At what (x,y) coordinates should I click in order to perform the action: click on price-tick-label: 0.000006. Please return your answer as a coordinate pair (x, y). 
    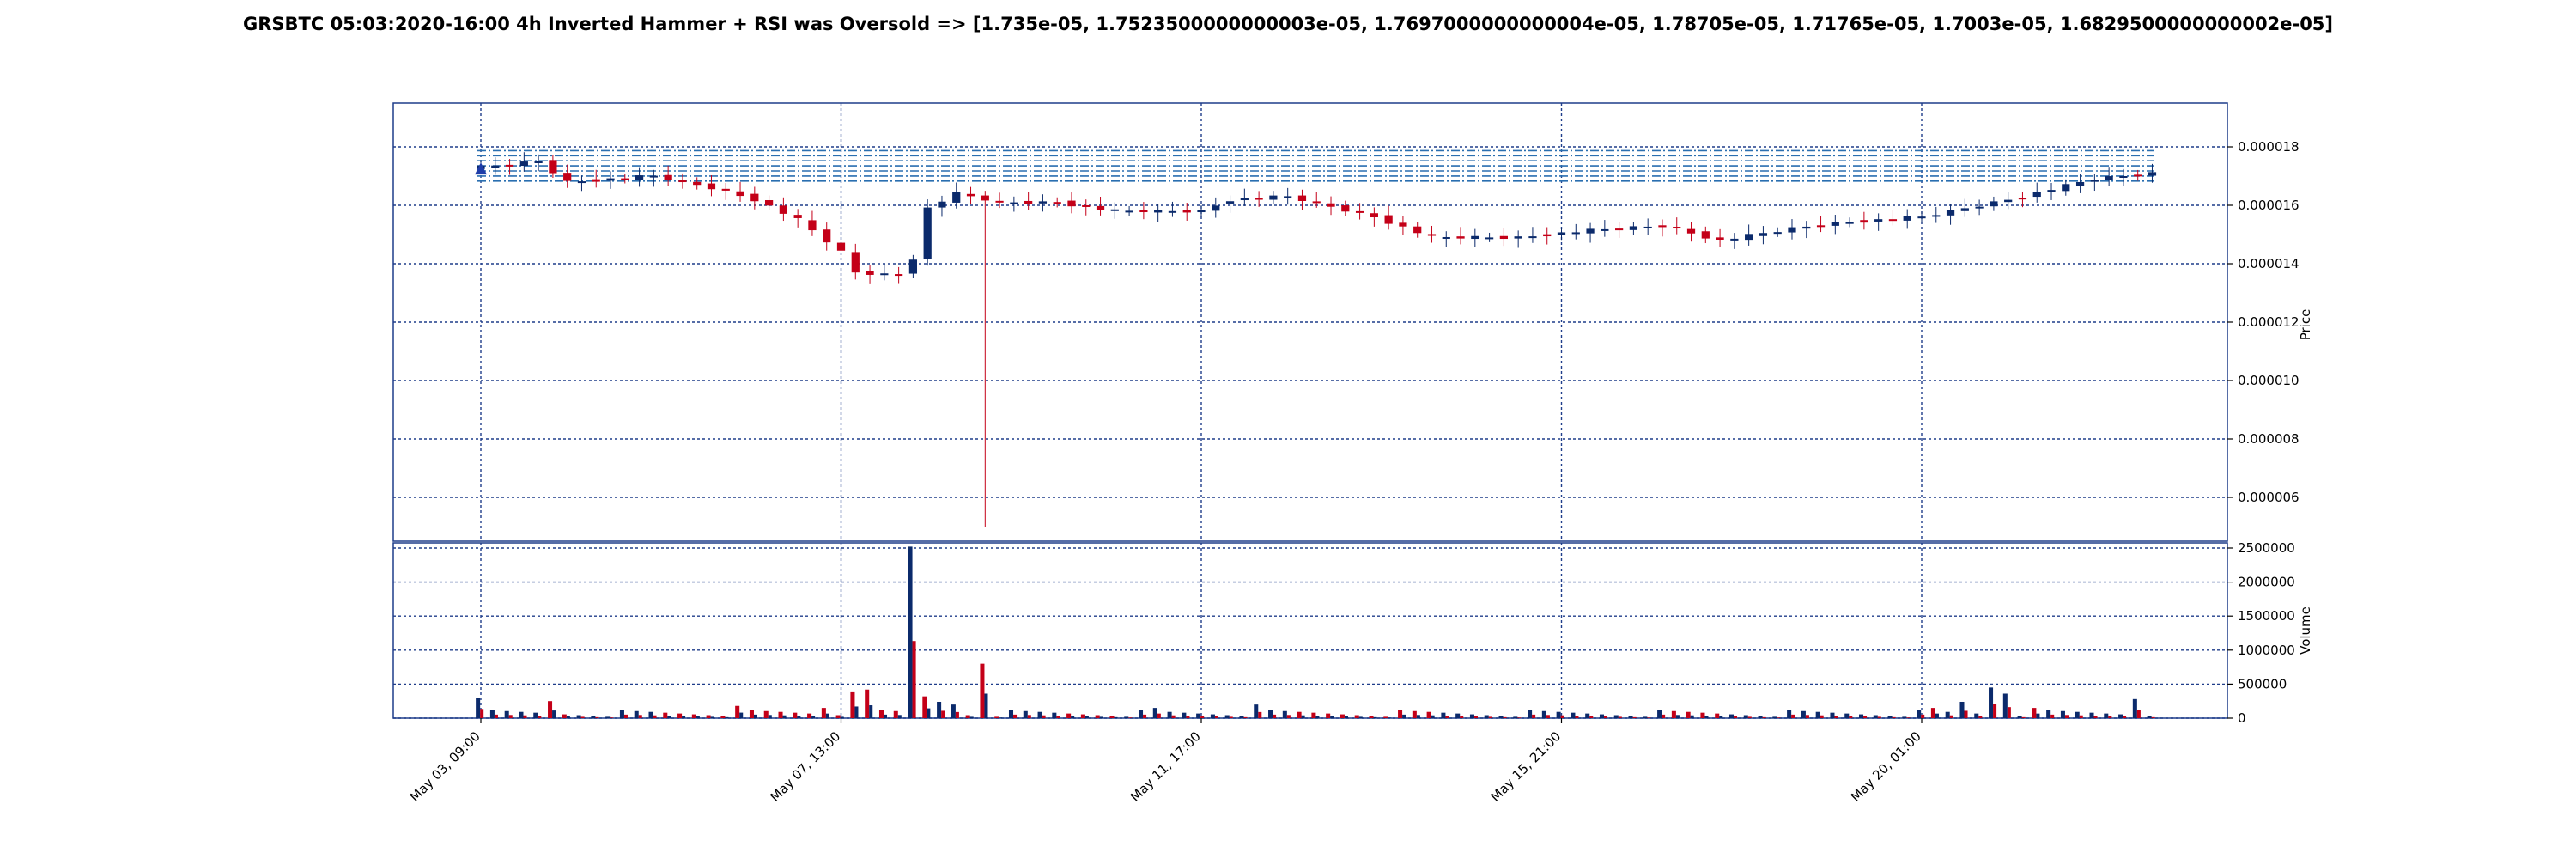
    Looking at the image, I should click on (2269, 498).